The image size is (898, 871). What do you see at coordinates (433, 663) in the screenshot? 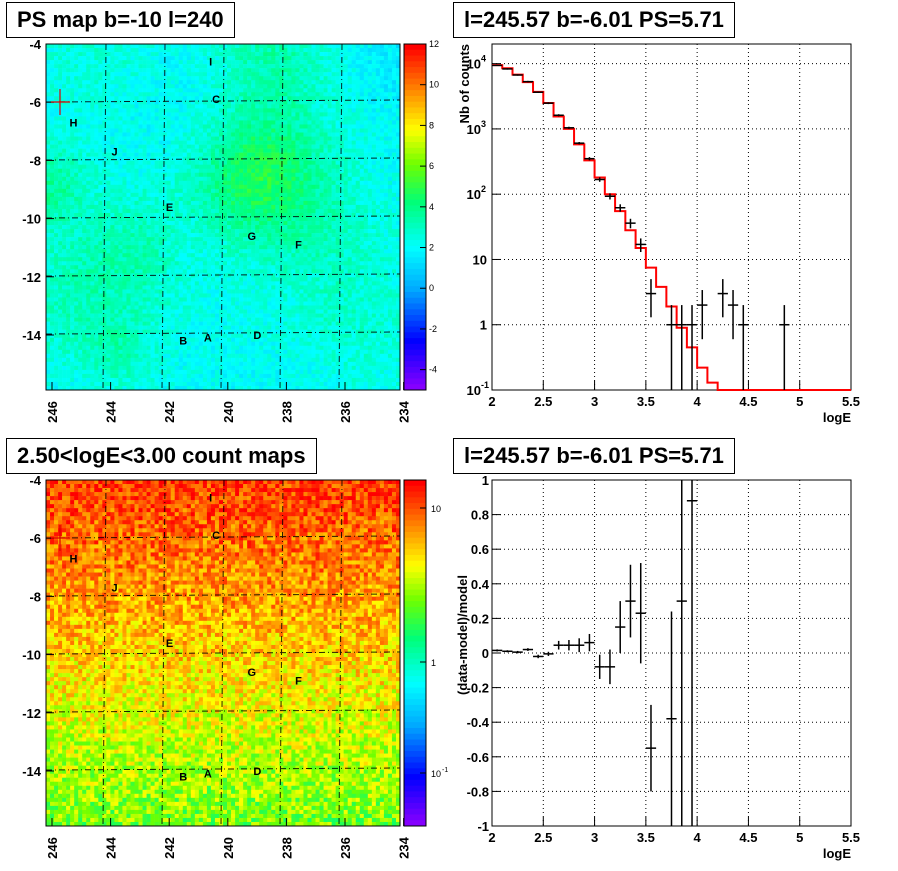
I see `colorbar-tick-label: 1` at bounding box center [433, 663].